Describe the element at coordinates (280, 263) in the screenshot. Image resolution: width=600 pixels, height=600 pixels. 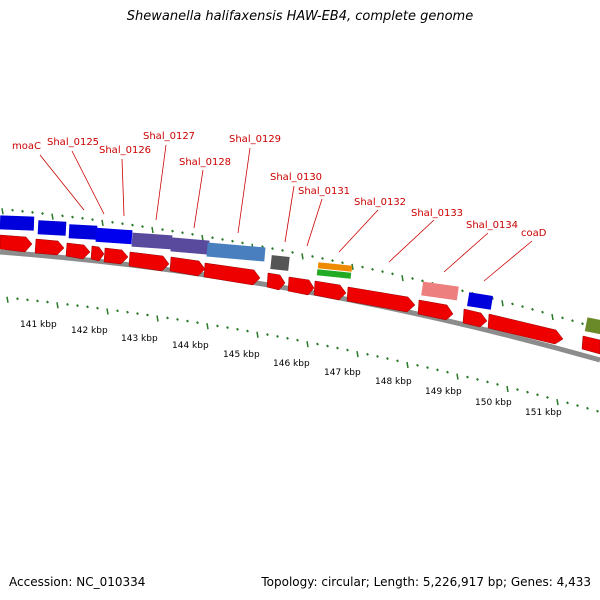
I see `gene-Shal_0131-feature` at that location.